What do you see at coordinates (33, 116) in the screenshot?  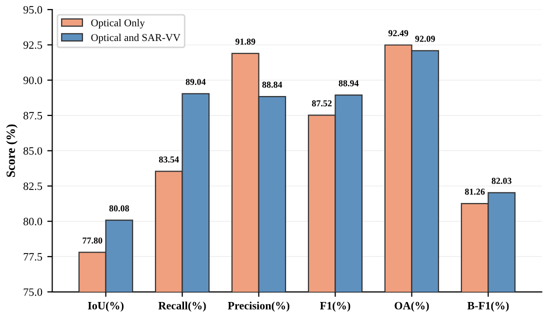 I see `y-tick-label: 87.5` at bounding box center [33, 116].